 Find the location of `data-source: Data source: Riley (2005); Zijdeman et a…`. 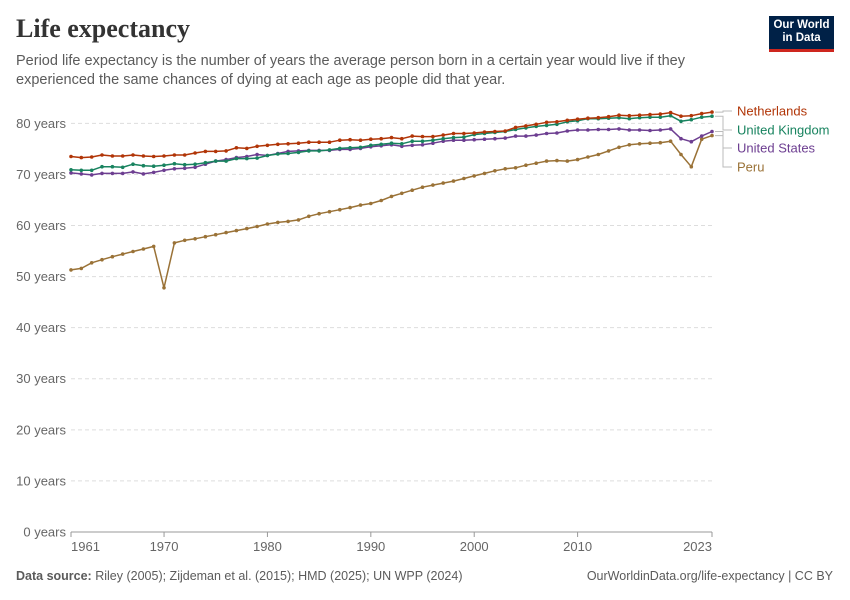

data-source: Data source: Riley (2005); Zijdeman et a… is located at coordinates (239, 576).